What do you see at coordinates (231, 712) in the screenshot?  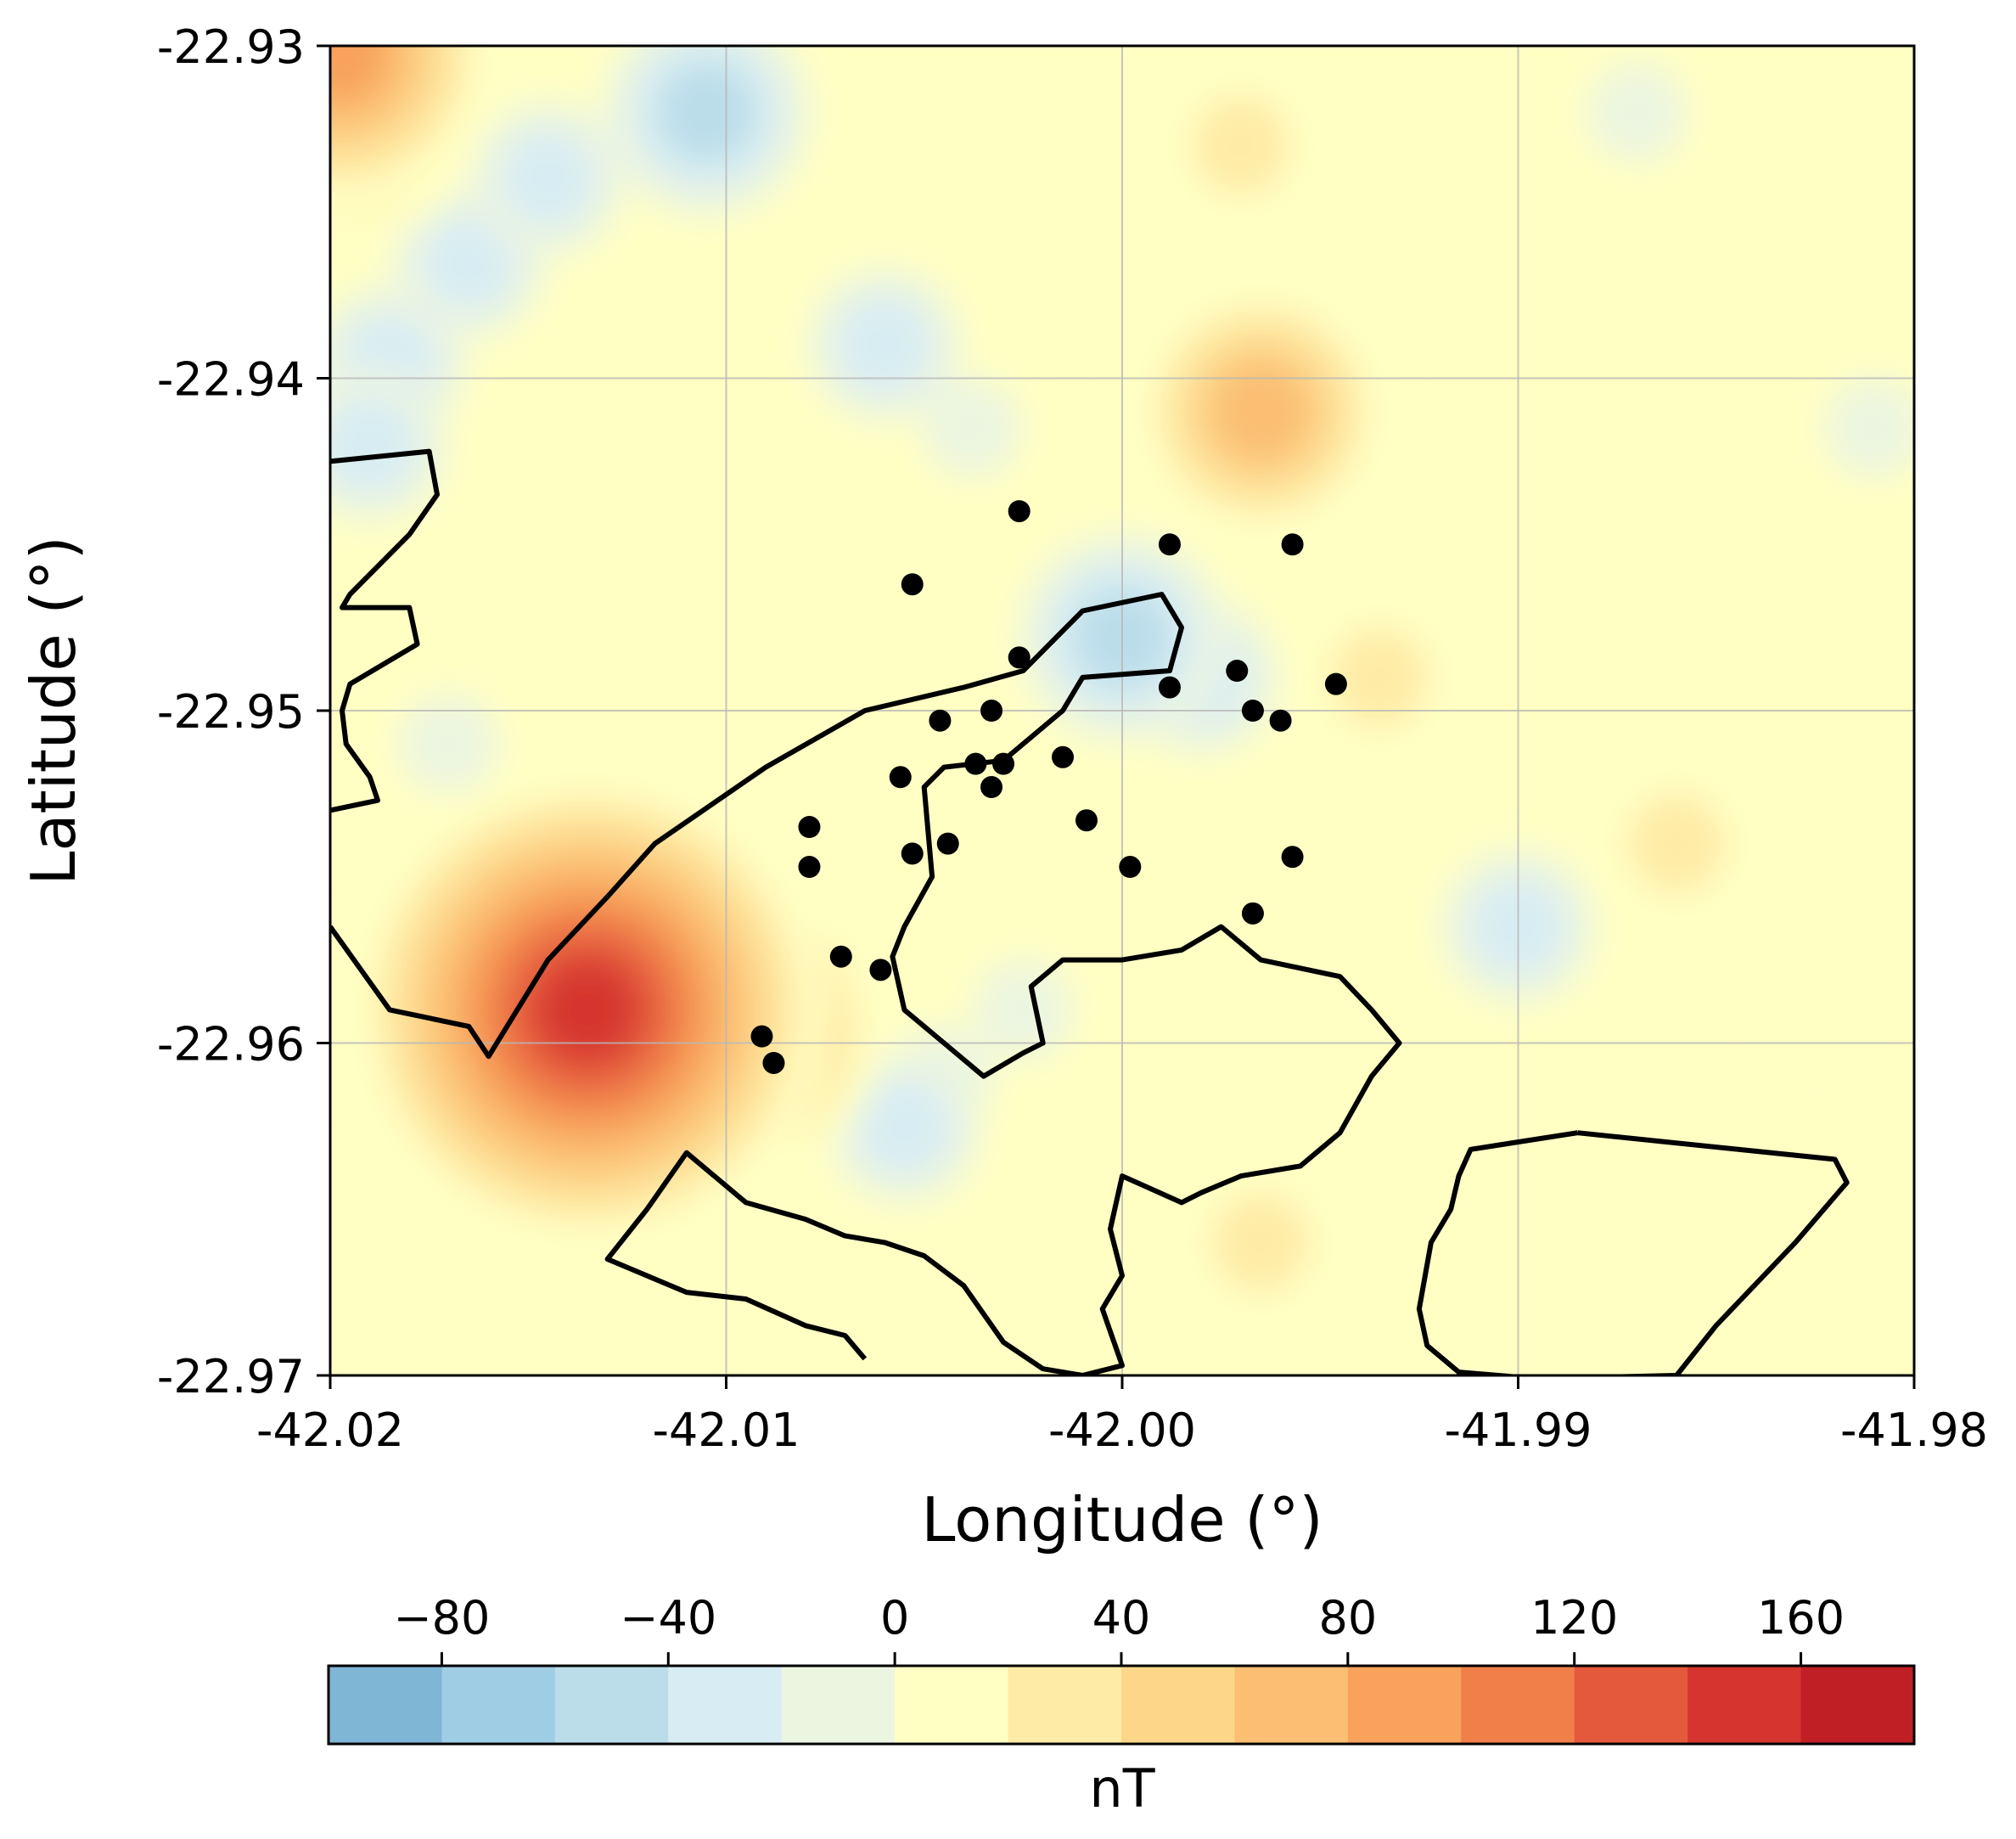 I see `y-tick-label: -22.95` at bounding box center [231, 712].